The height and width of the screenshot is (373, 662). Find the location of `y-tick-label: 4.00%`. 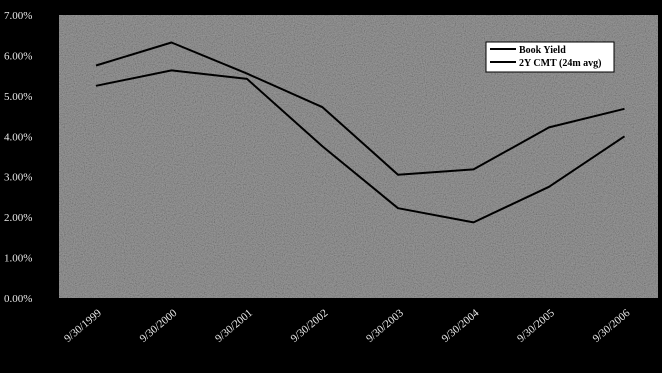

y-tick-label: 4.00% is located at coordinates (18, 137).